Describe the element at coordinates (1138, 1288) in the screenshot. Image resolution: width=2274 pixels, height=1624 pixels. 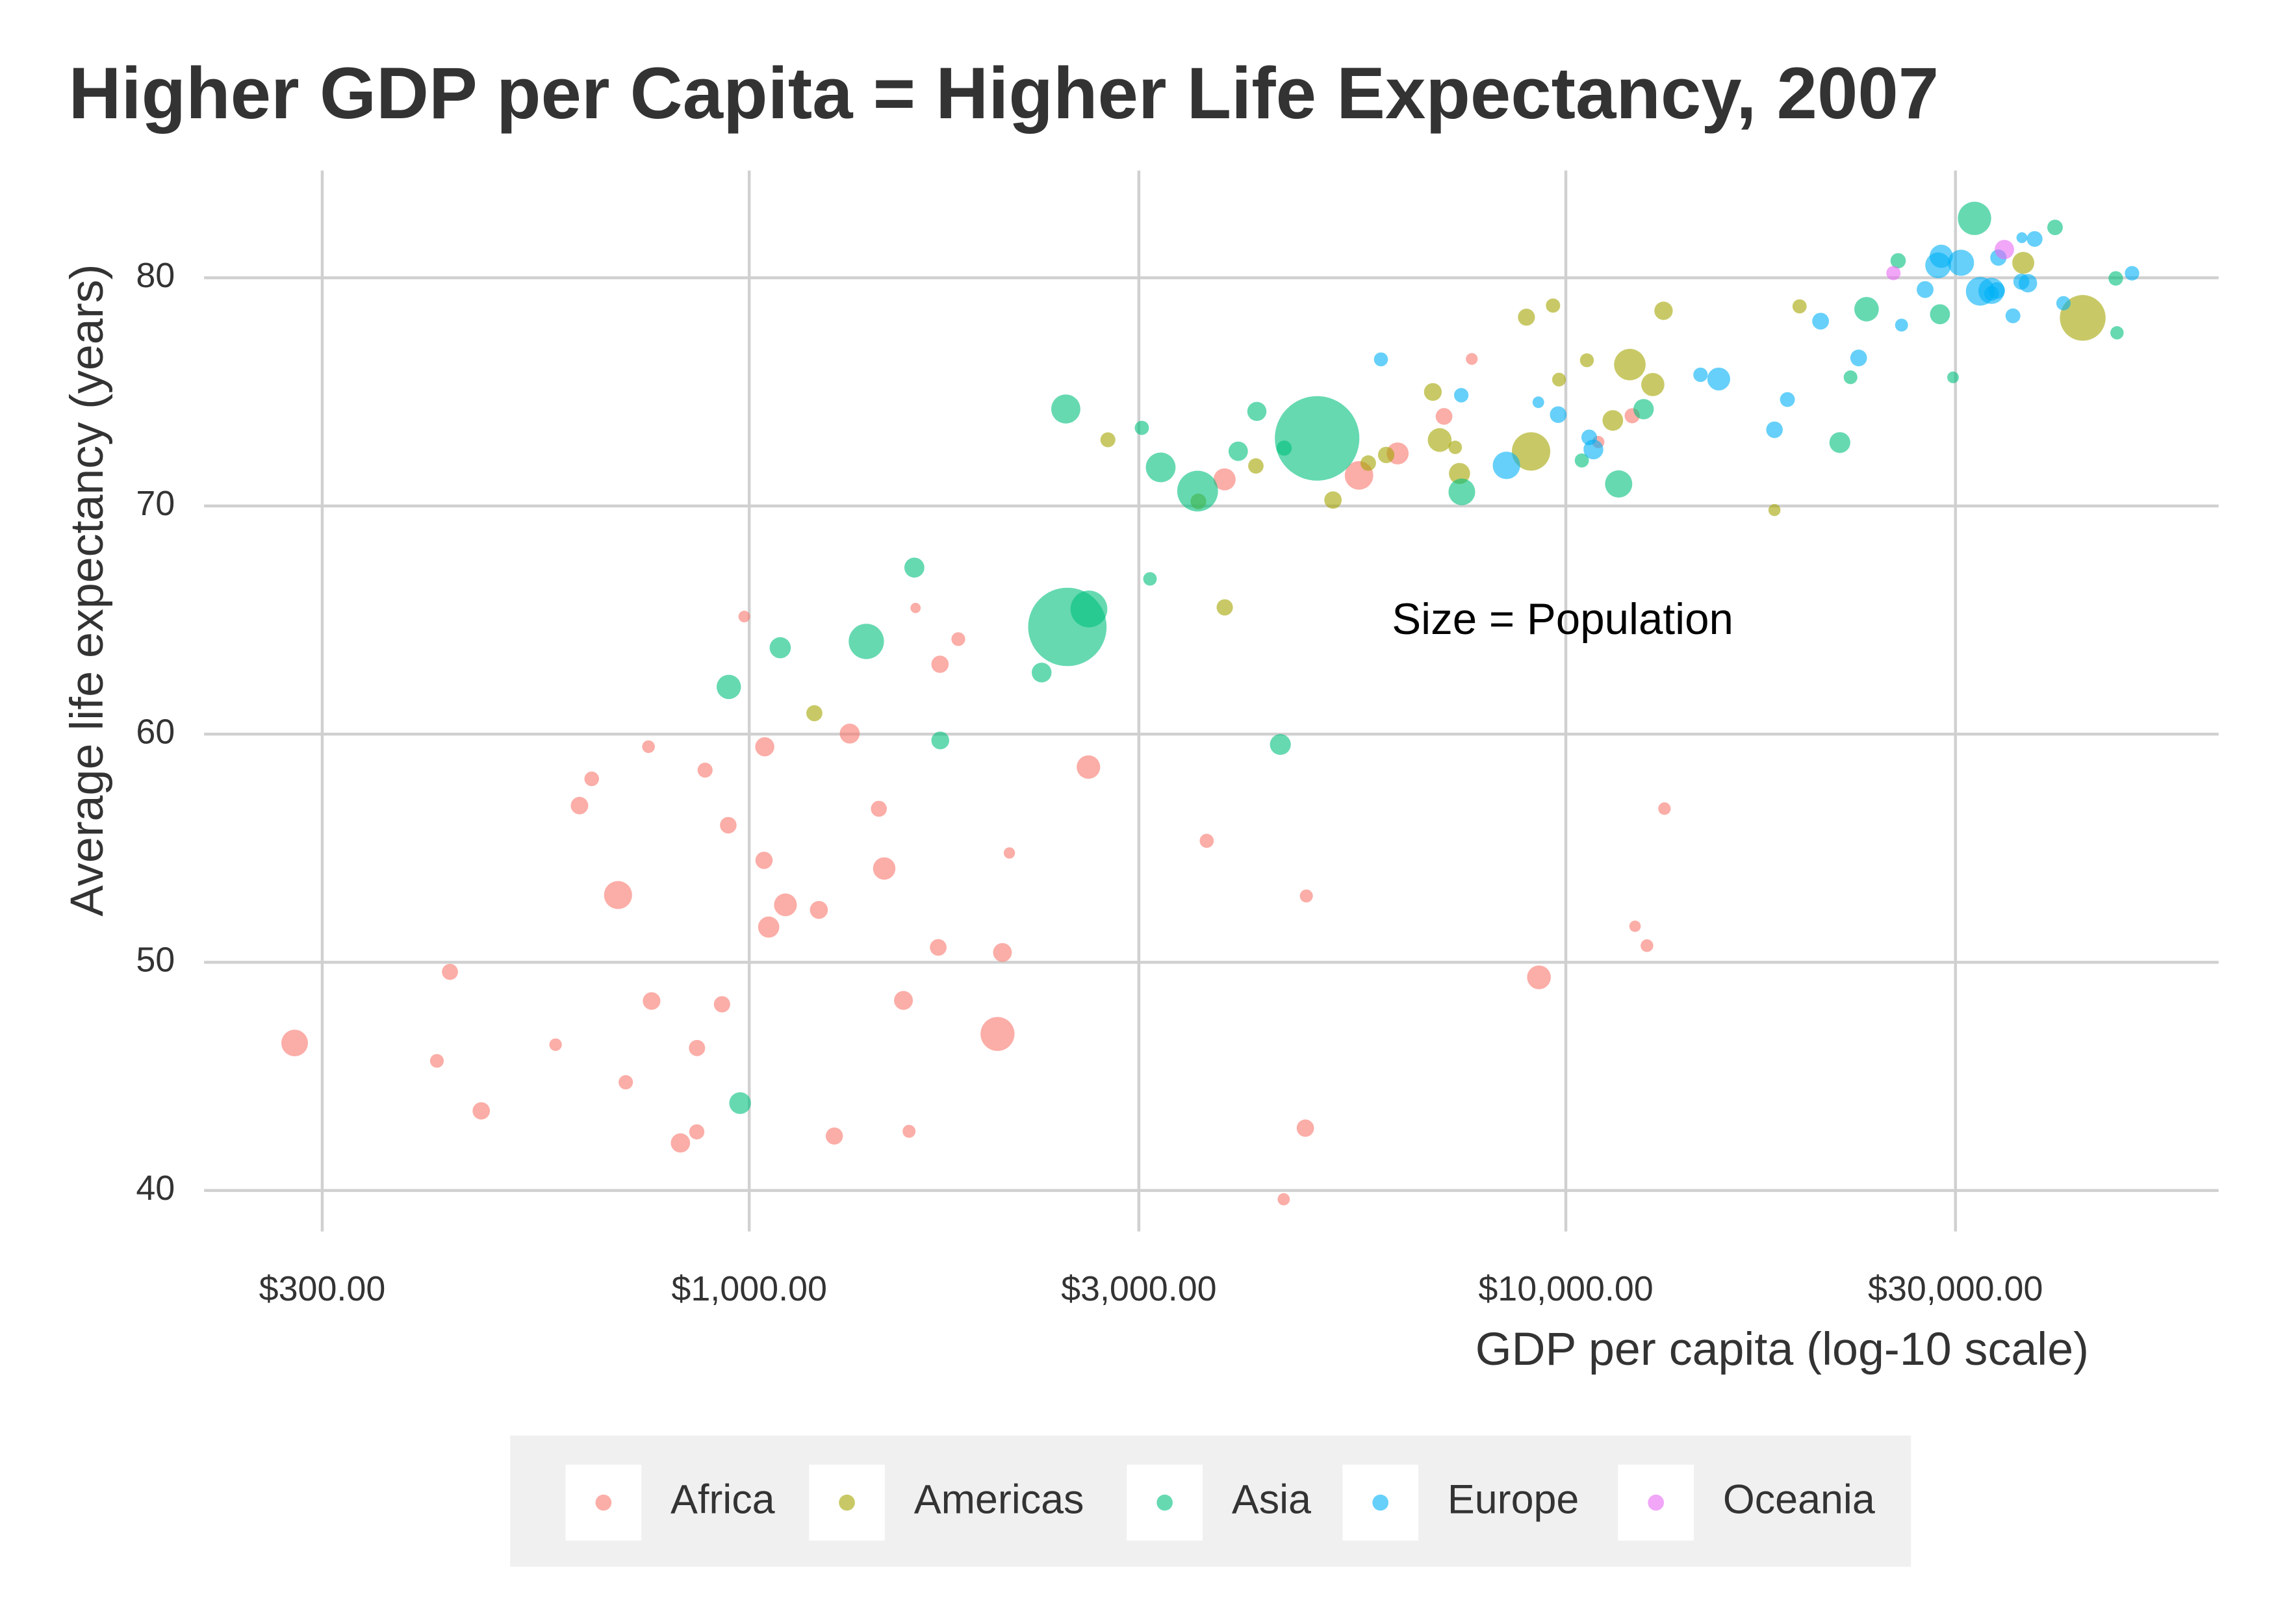
I see `x-tick-label: $3,000.00` at that location.